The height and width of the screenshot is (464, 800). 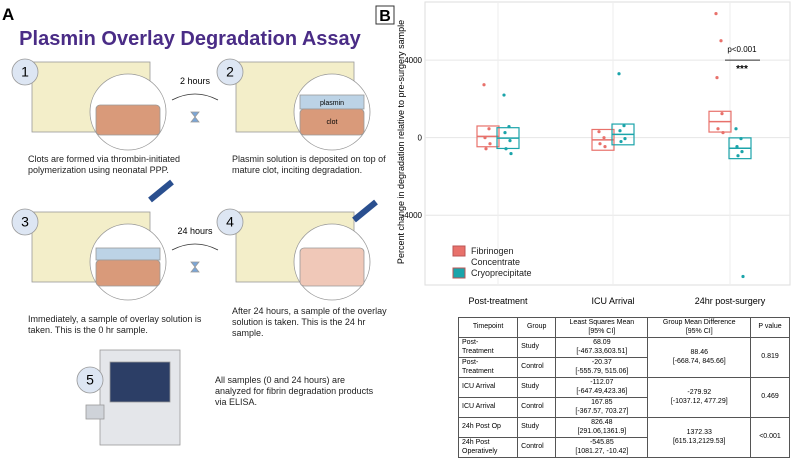 I want to click on step-number: 2, so click(x=230, y=72).